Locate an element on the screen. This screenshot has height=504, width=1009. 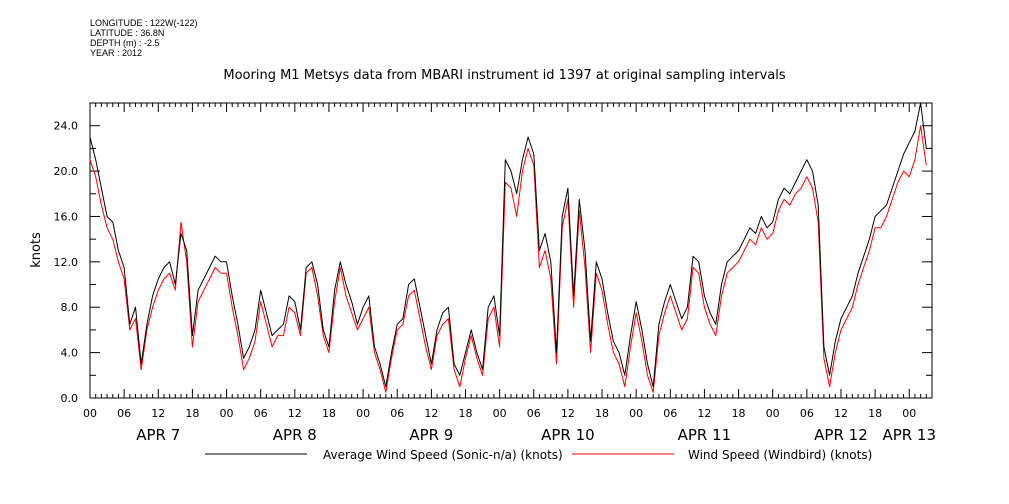
y-tick-label: 8.0 is located at coordinates (70, 307).